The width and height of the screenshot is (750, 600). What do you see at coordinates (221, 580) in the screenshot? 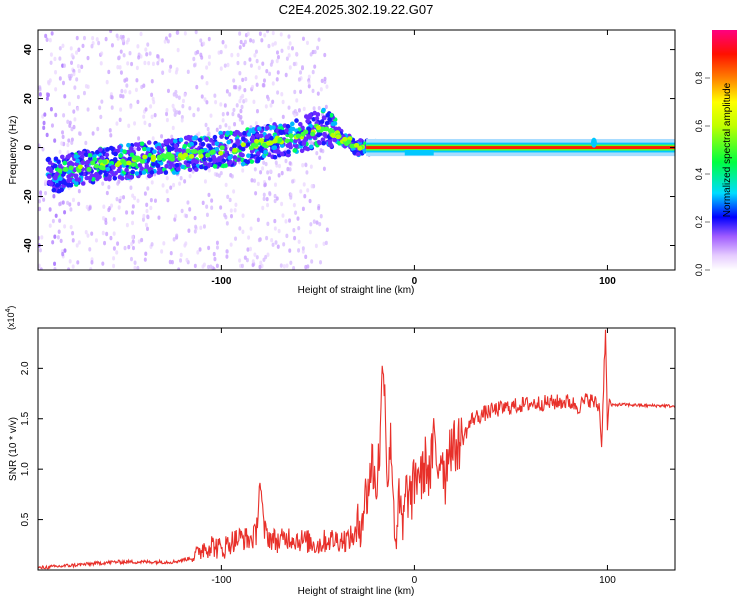
I see `snr-x-tick-label: -100` at bounding box center [221, 580].